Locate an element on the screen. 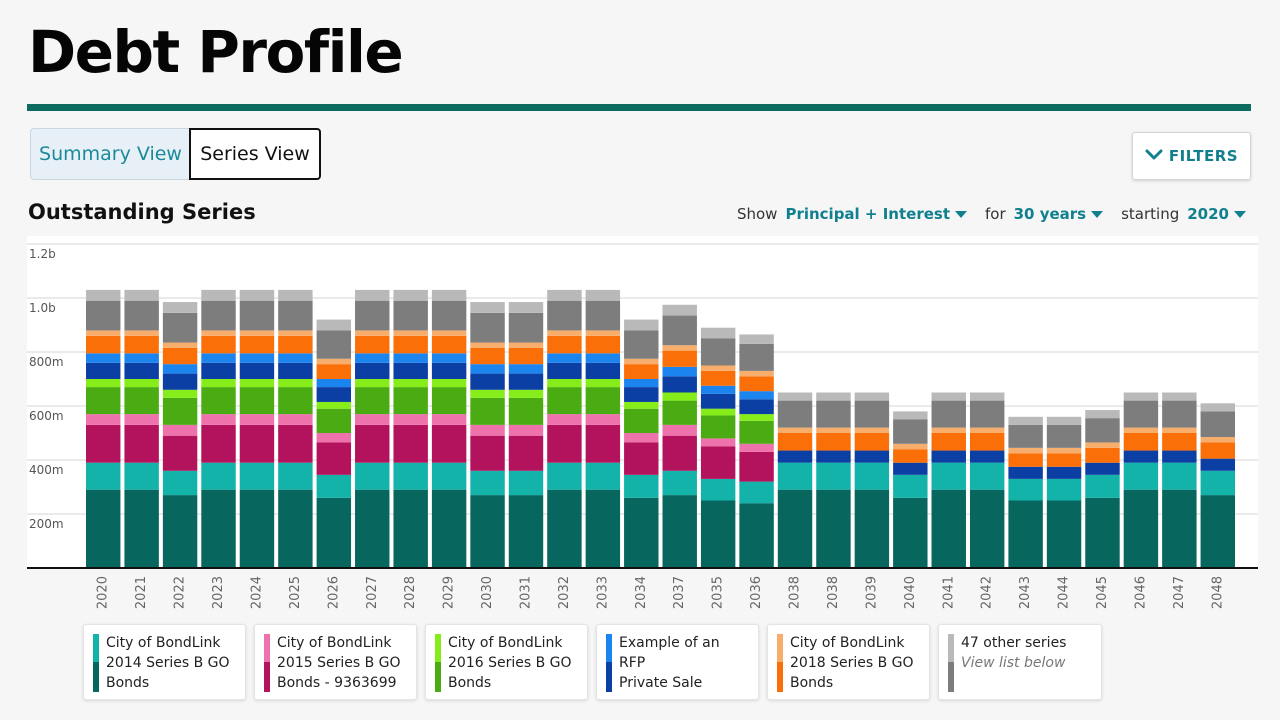 The image size is (1280, 720). legend-item: City of BondLink 2014 Series B GO Bonds is located at coordinates (164, 662).